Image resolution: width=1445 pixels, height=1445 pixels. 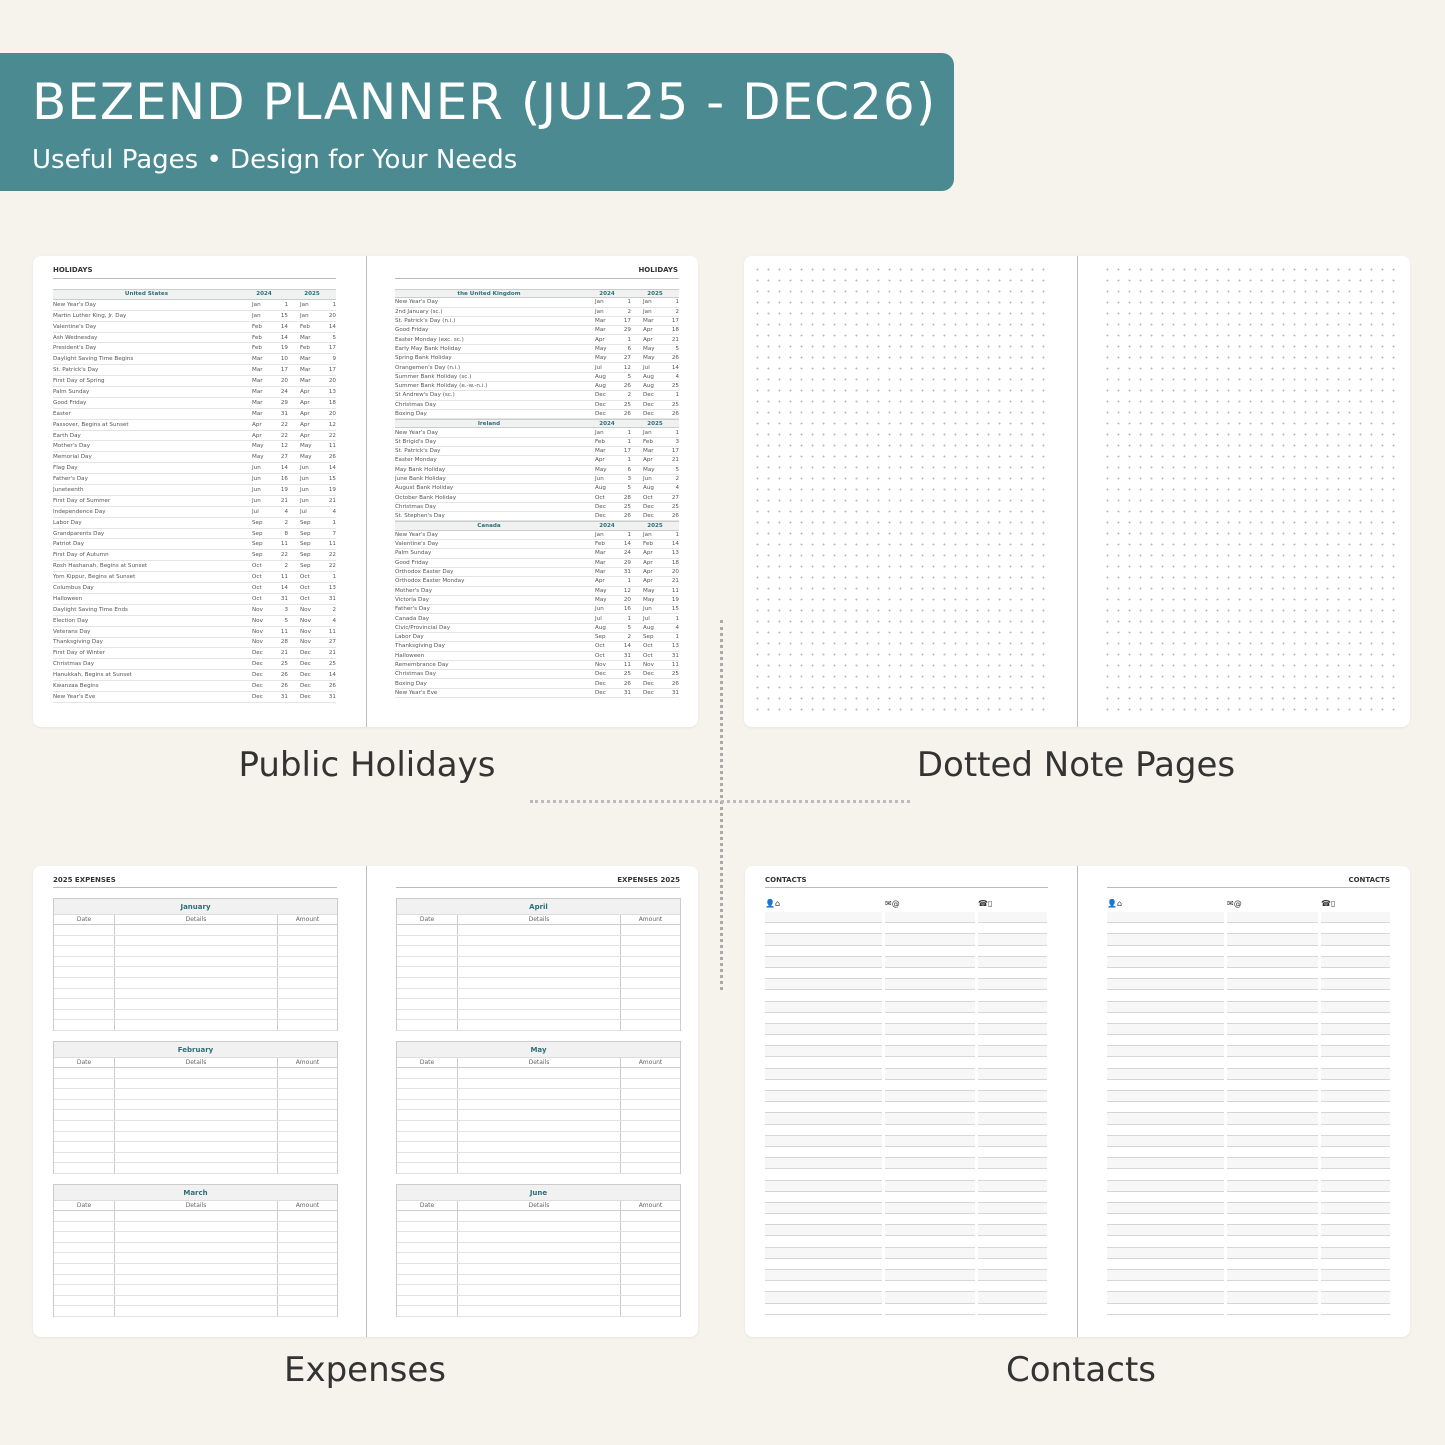 What do you see at coordinates (428, 367) in the screenshot?
I see `holiday-name: Orangemen's Day (n.i.)` at bounding box center [428, 367].